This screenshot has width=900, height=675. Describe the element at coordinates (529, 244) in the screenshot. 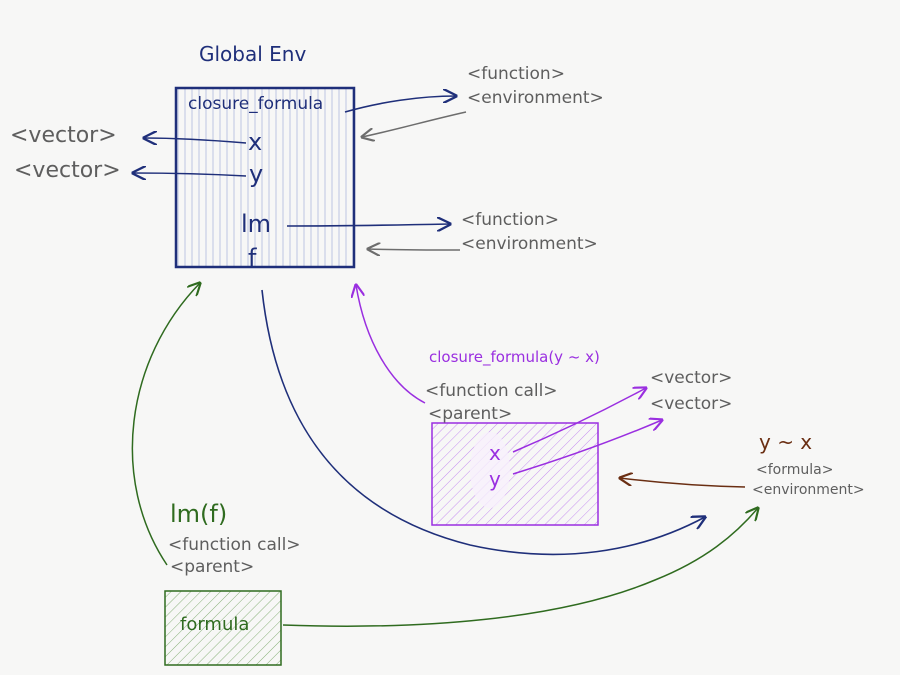

I see `lm-environment-label: <environment>` at that location.